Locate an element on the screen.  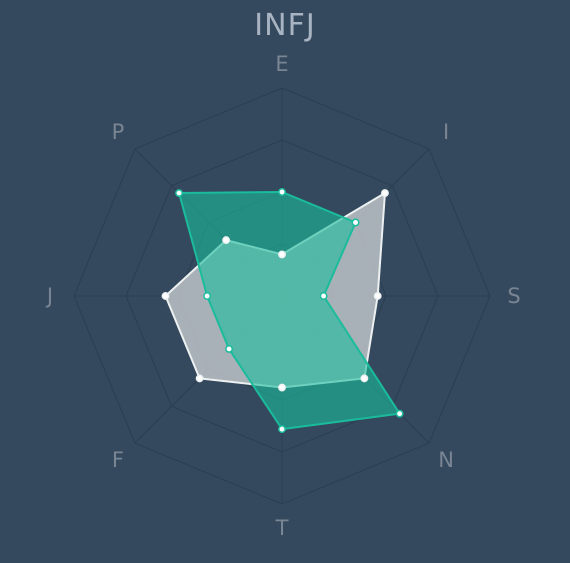
series-2-point-S is located at coordinates (323, 296).